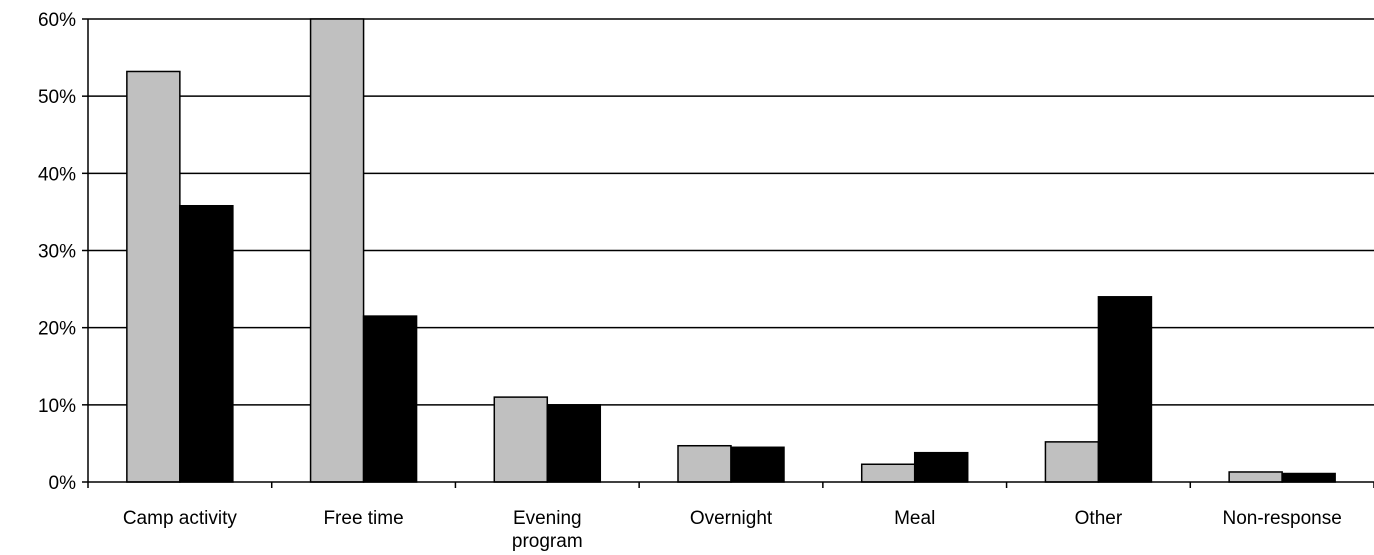  Describe the element at coordinates (57, 174) in the screenshot. I see `y-tick-label: 40%` at that location.